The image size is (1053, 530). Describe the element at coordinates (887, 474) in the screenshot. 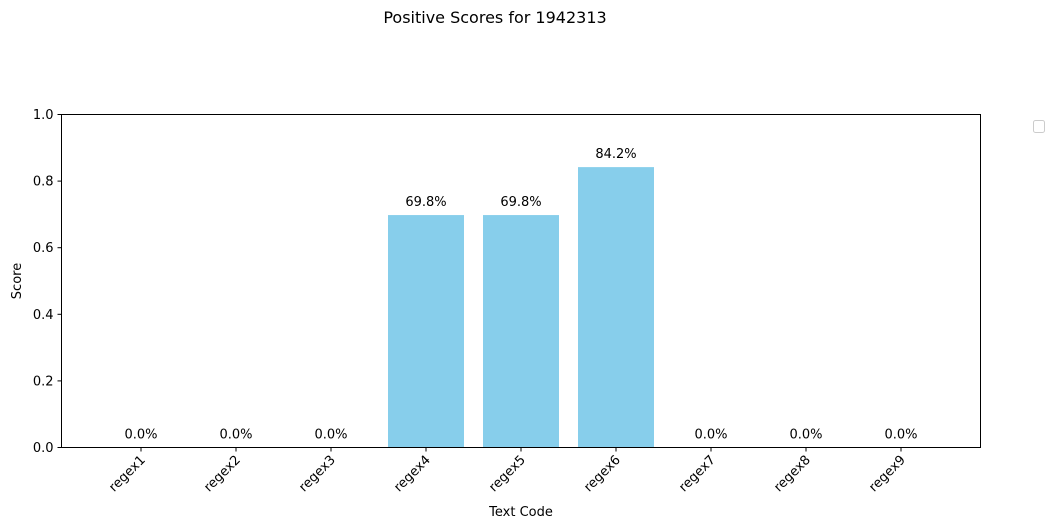

I see `x-tick-label-regex9: regex9` at that location.